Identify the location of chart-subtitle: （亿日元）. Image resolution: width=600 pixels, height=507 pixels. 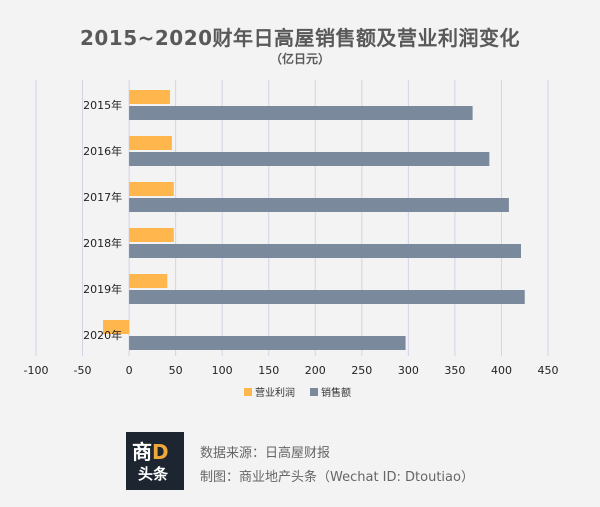
(299, 59).